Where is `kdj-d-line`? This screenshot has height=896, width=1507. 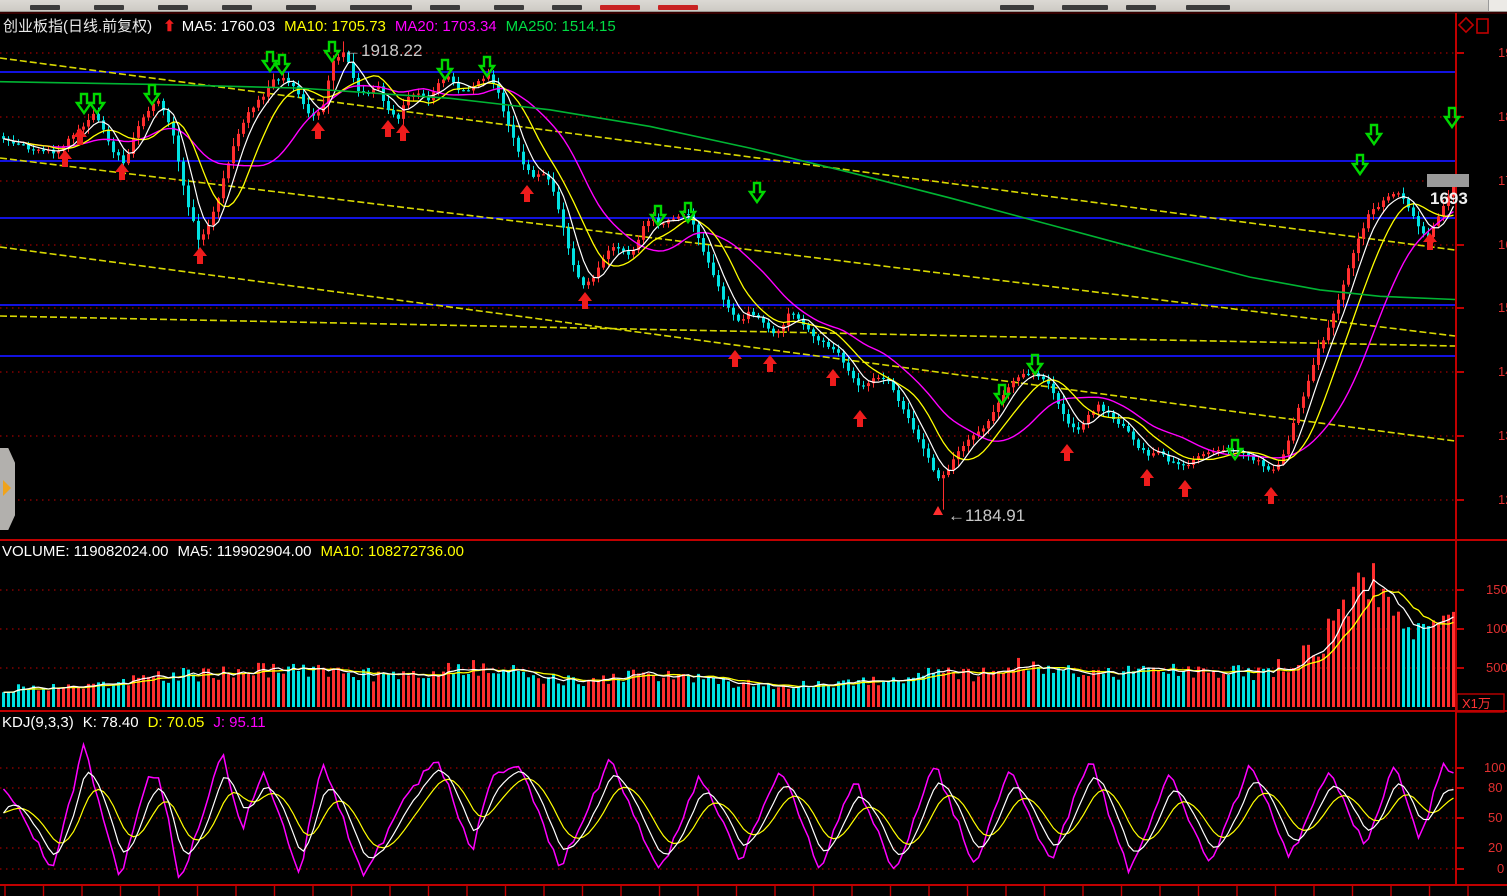
kdj-d-line is located at coordinates (728, 813).